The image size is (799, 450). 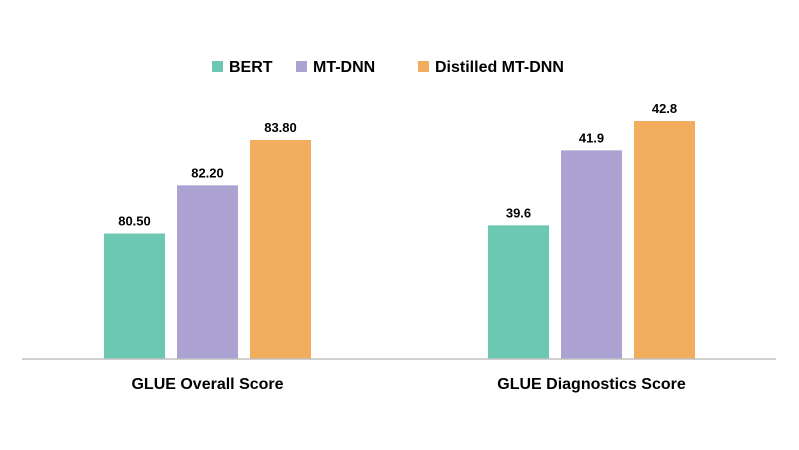 What do you see at coordinates (134, 220) in the screenshot?
I see `bar-value-label: 80.50` at bounding box center [134, 220].